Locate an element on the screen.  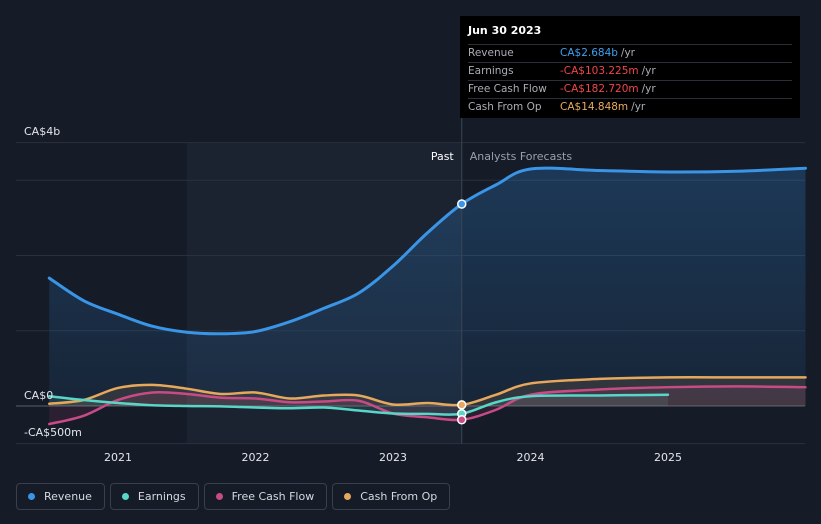
marker-cash-from-op is located at coordinates (462, 405).